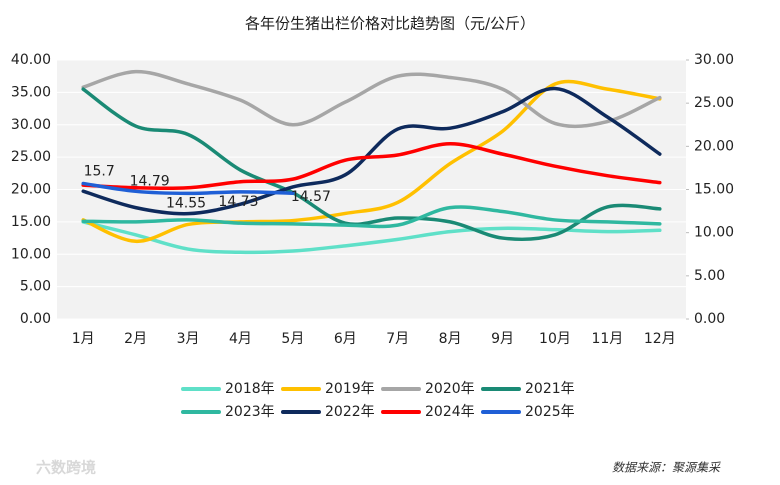 The height and width of the screenshot is (485, 780). What do you see at coordinates (35, 319) in the screenshot?
I see `y-tick-label: 0.00` at bounding box center [35, 319].